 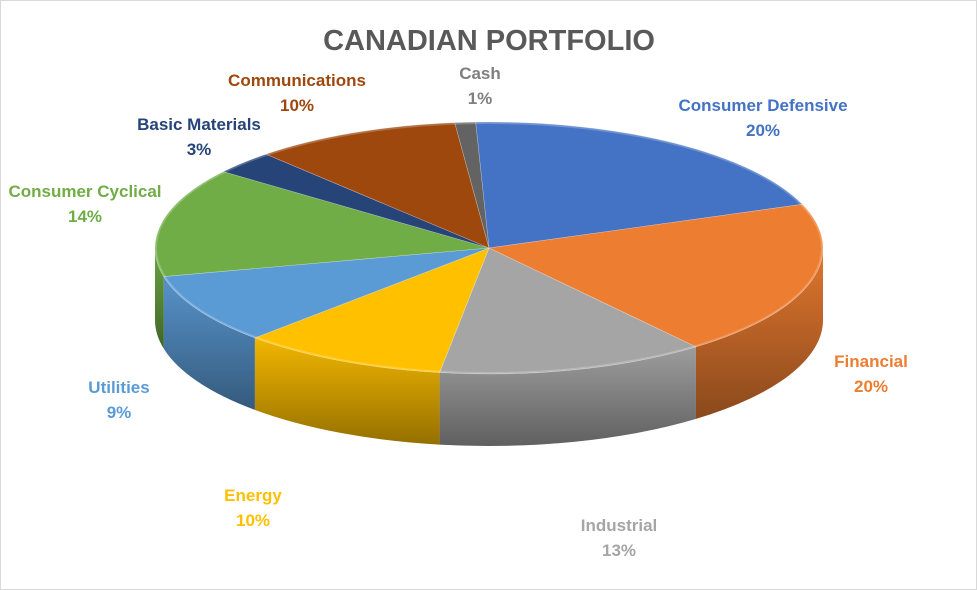 I want to click on data-label-cash-percent: 1%, so click(x=480, y=98).